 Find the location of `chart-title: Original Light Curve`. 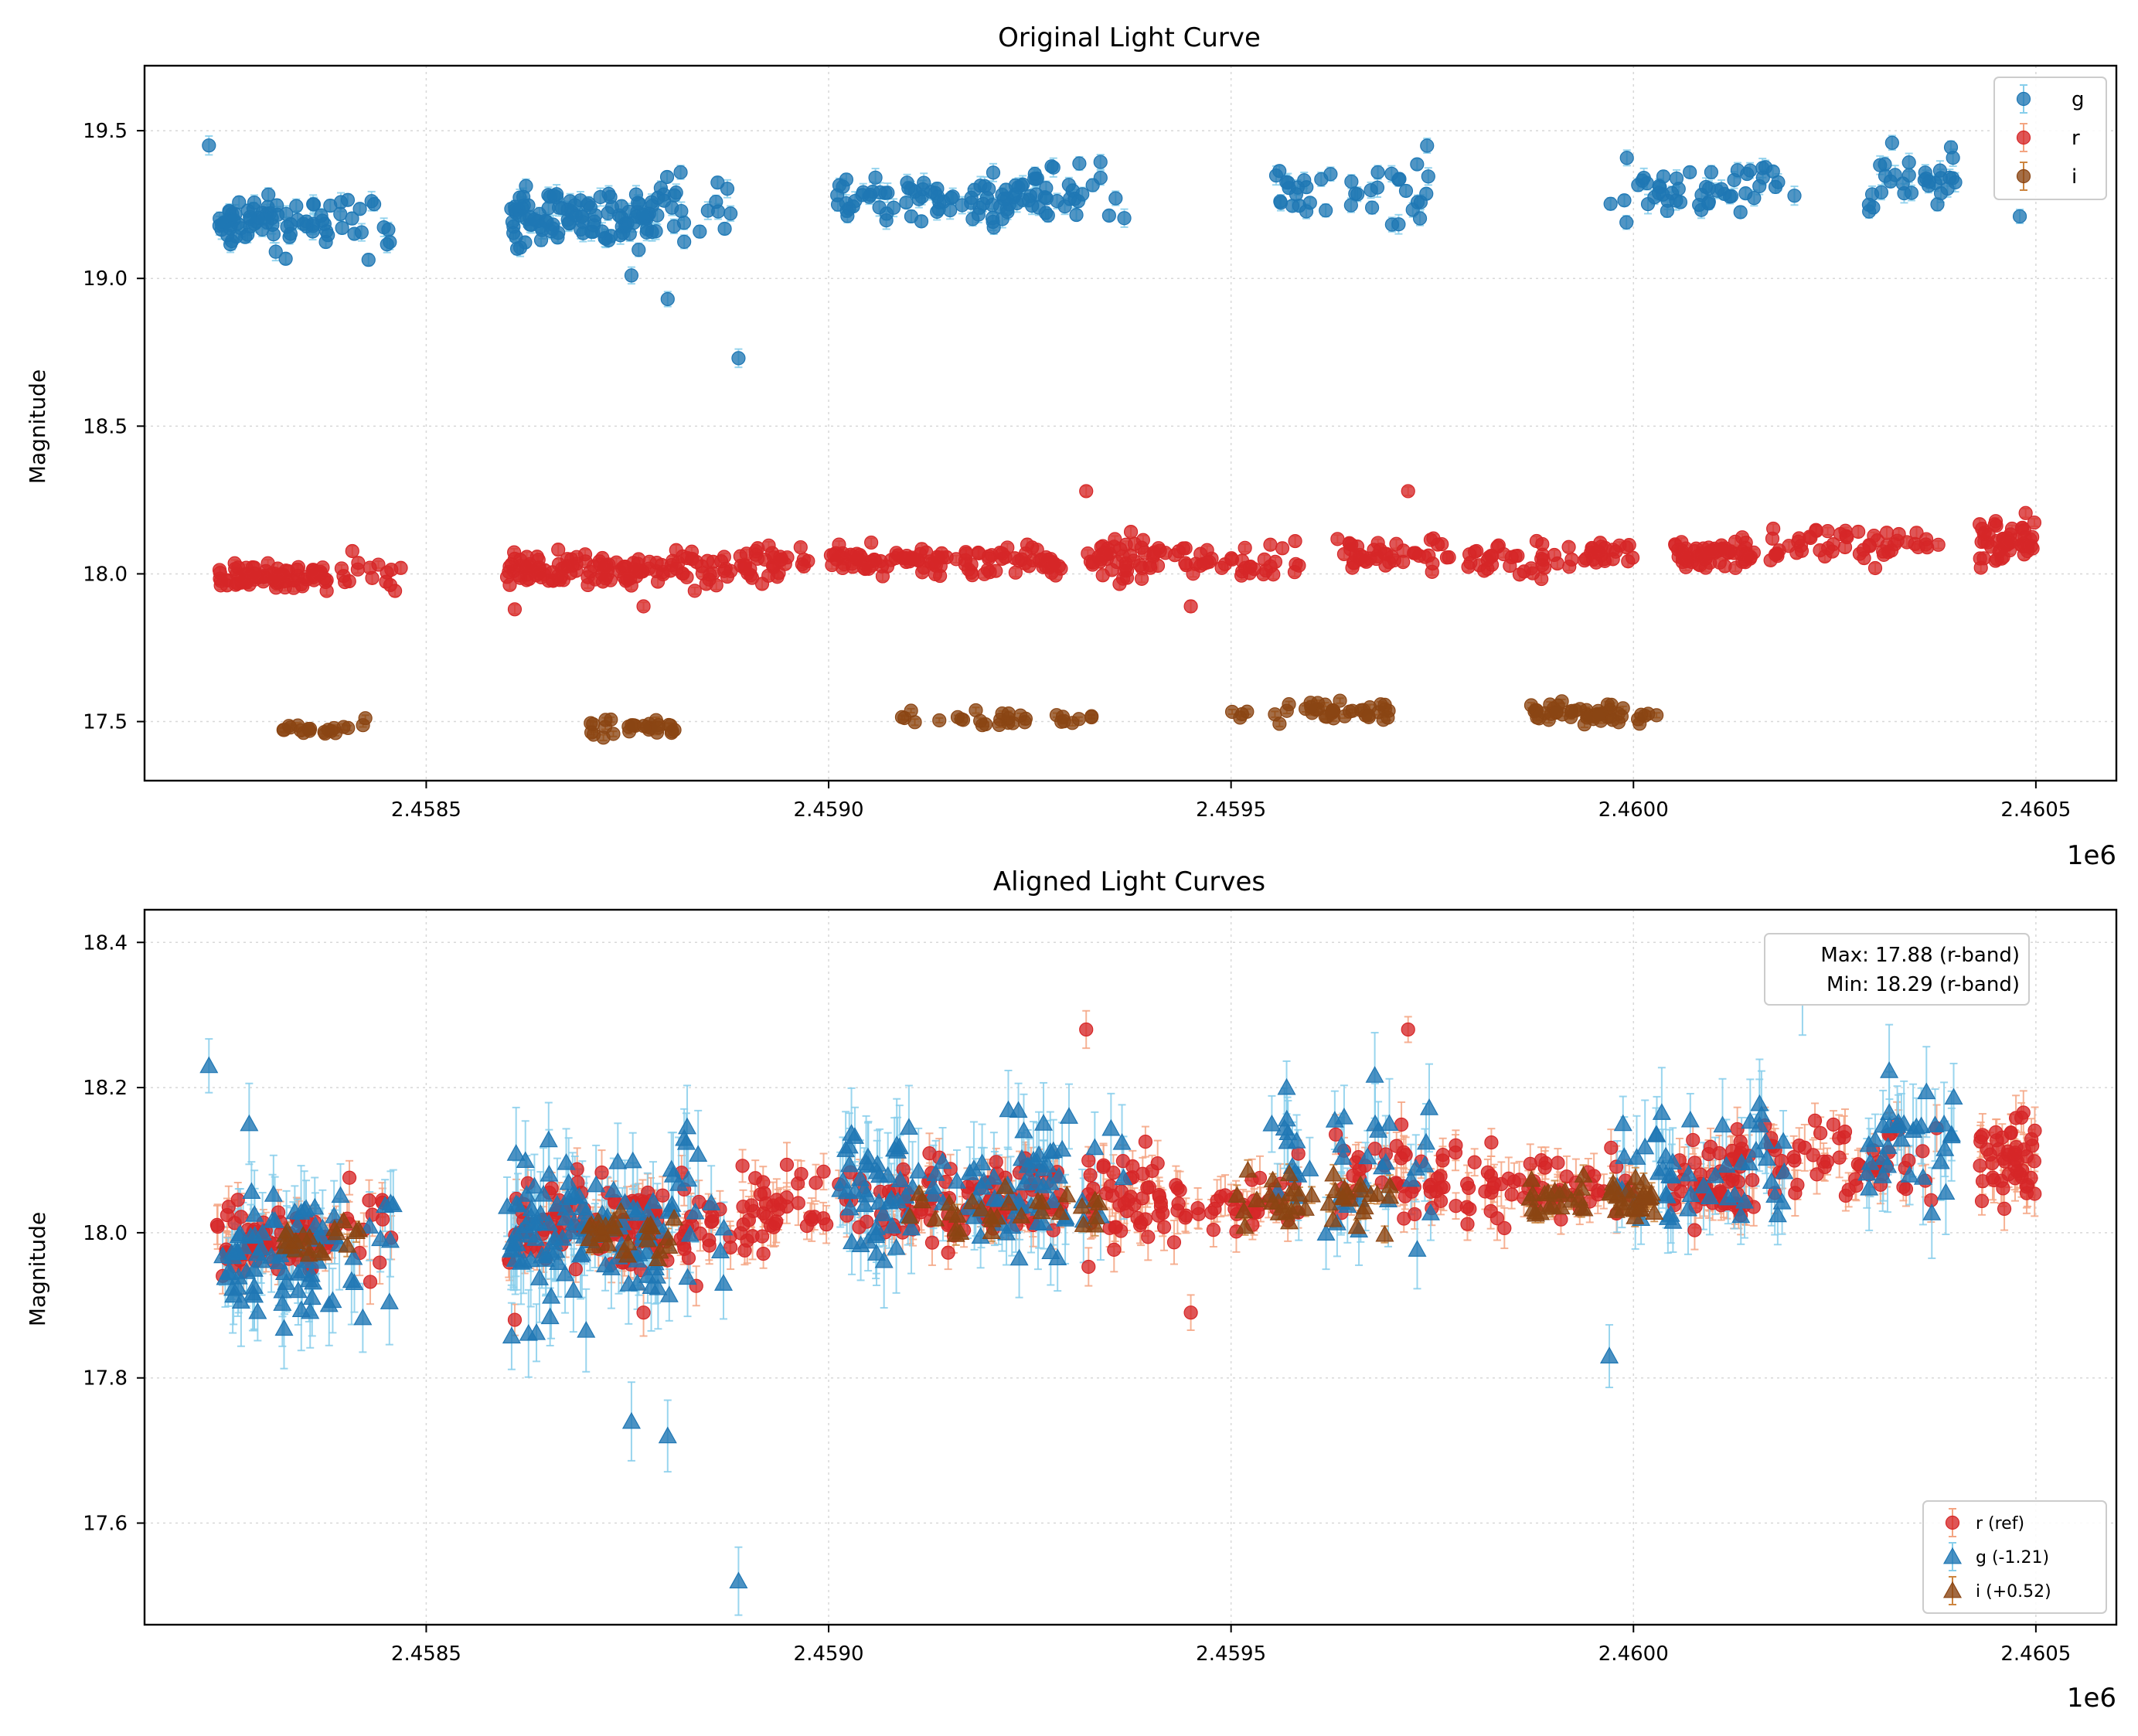

chart-title: Original Light Curve is located at coordinates (1129, 38).